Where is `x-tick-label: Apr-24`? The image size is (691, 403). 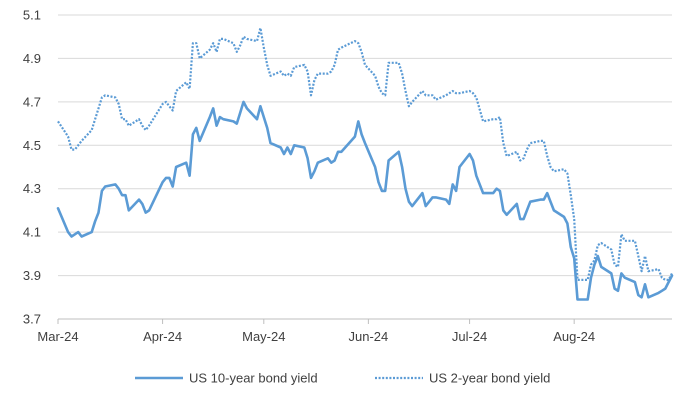 x-tick-label: Apr-24 is located at coordinates (162, 336).